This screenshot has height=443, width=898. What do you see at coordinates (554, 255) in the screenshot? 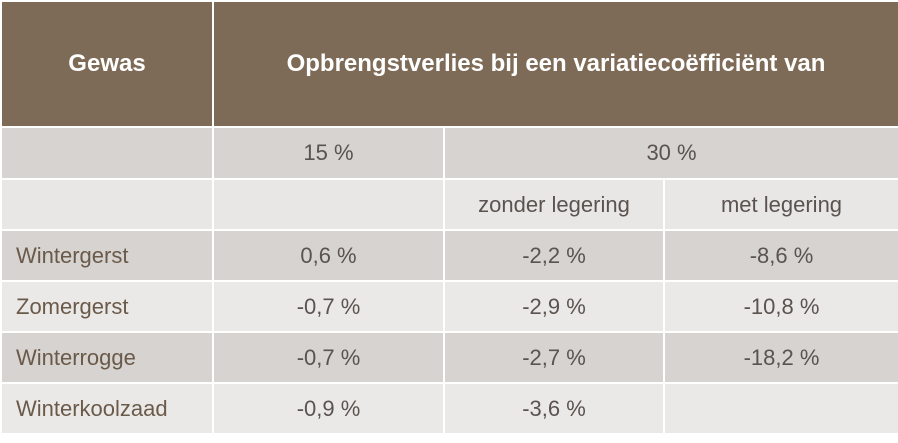
I see `value-cell: -2,2 %` at bounding box center [554, 255].